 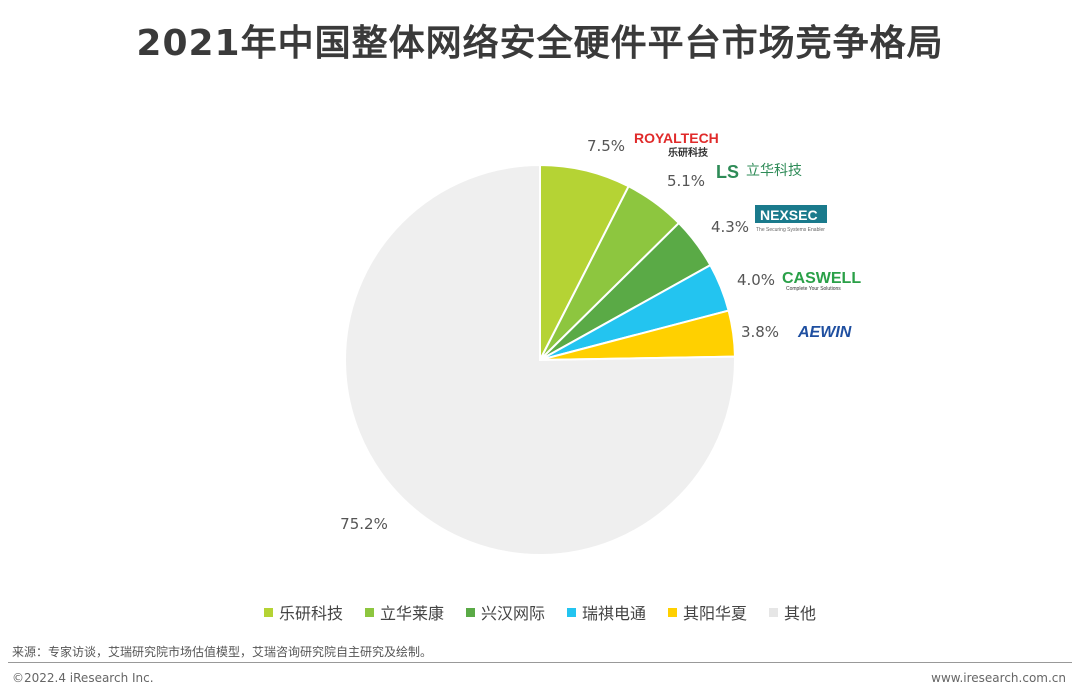 I want to click on nexsec-logo-sub: The Securing Systems Enabler, so click(x=790, y=230).